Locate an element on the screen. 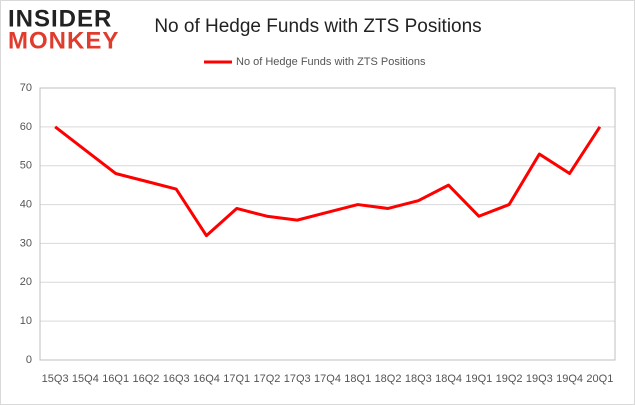 The width and height of the screenshot is (635, 405). x-tick-label: 16Q2 is located at coordinates (145, 379).